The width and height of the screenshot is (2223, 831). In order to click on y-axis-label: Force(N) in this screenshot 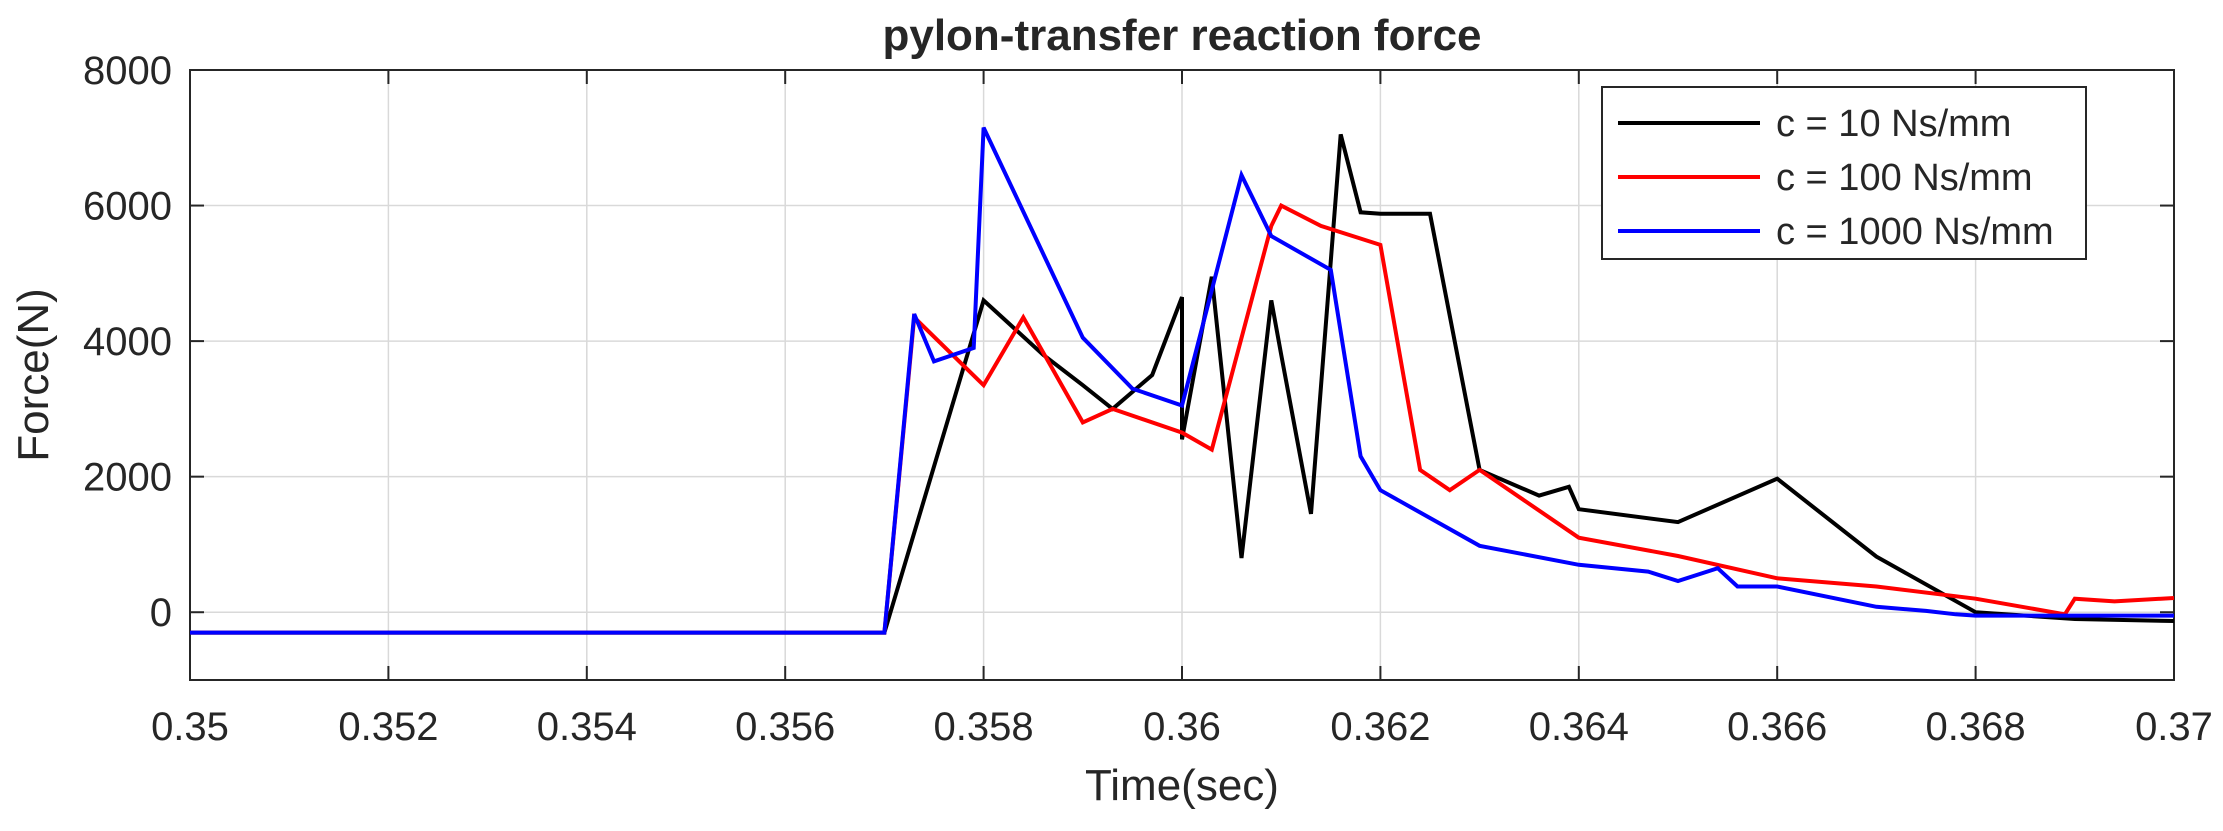, I will do `click(33, 375)`.